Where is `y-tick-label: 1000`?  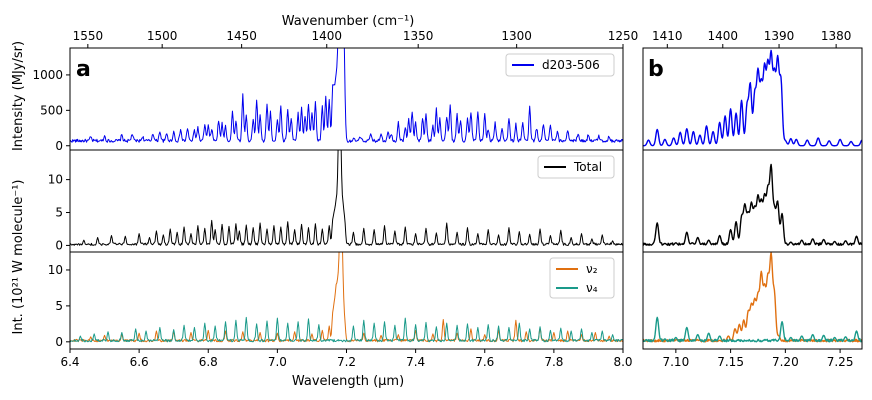 y-tick-label: 1000 is located at coordinates (47, 75).